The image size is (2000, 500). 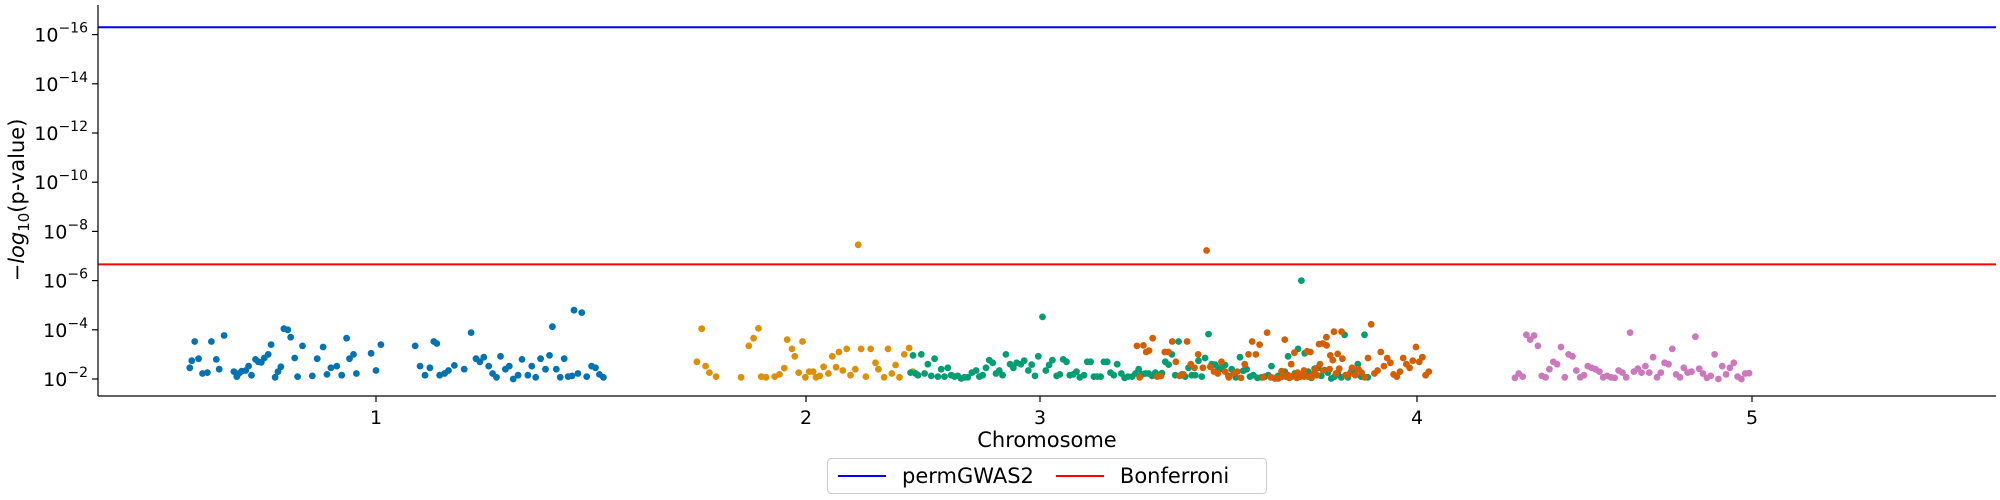 What do you see at coordinates (65, 280) in the screenshot?
I see `y-tick-label: 10−6` at bounding box center [65, 280].